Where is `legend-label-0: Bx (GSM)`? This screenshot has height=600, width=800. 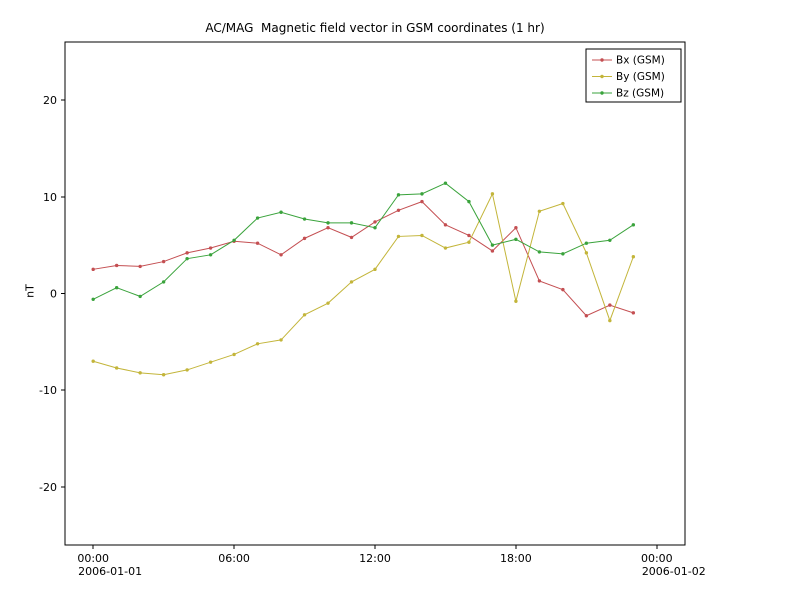 legend-label-0: Bx (GSM) is located at coordinates (640, 61).